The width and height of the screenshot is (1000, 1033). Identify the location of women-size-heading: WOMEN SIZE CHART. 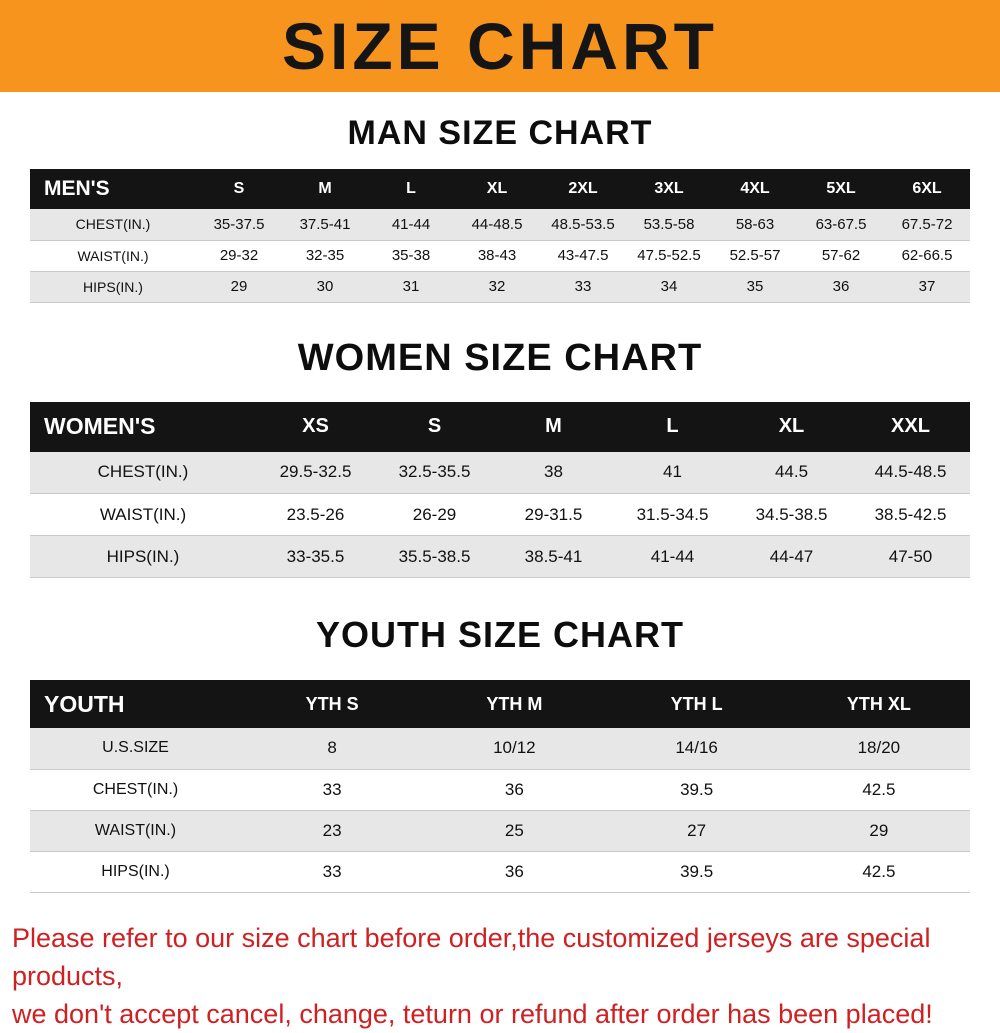
(500, 352).